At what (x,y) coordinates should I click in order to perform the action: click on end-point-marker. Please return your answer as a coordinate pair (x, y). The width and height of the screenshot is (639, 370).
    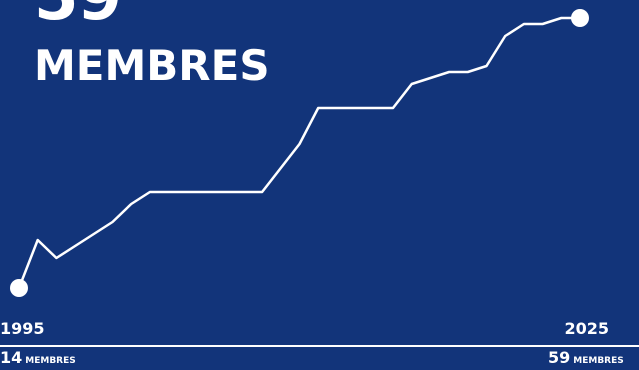
    Looking at the image, I should click on (580, 18).